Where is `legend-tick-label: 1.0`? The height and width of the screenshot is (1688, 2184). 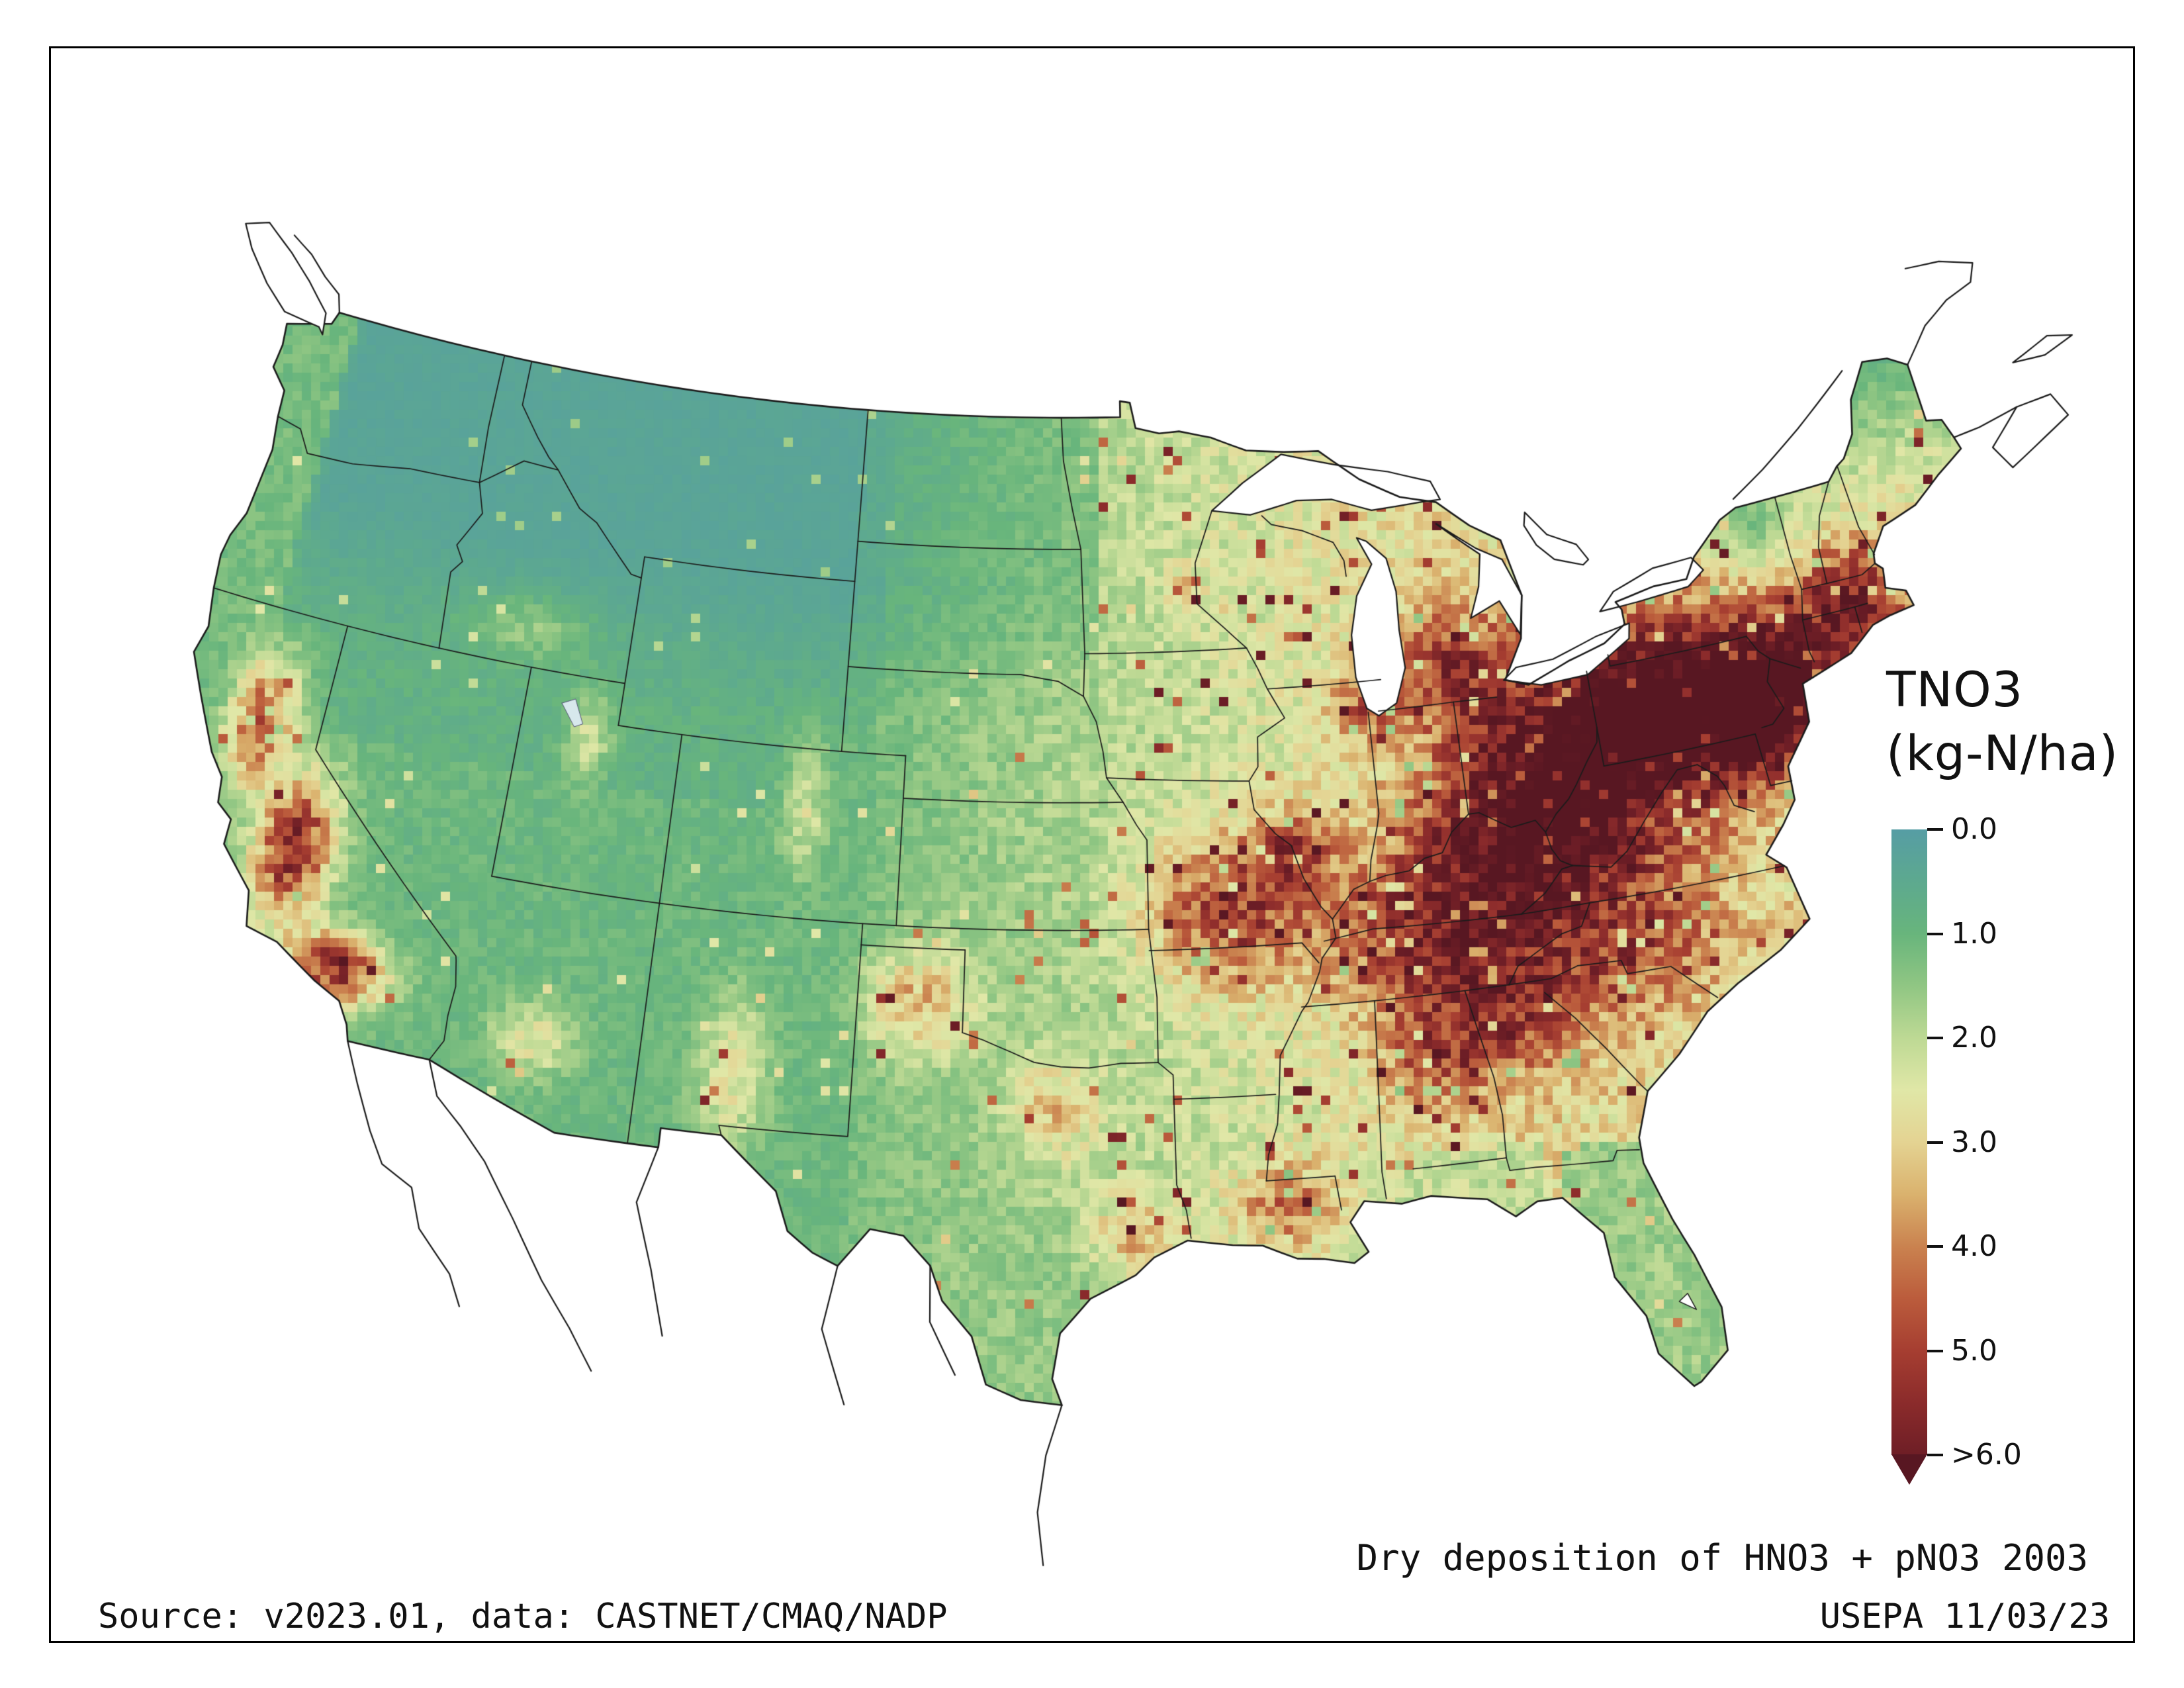
legend-tick-label: 1.0 is located at coordinates (1974, 933).